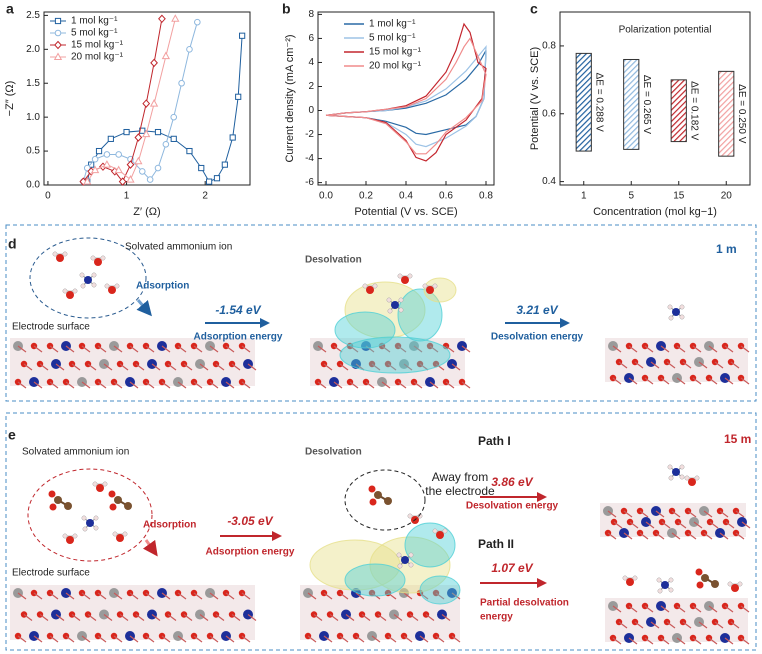  What do you see at coordinates (311, 38) in the screenshot?
I see `y-tick-label: 6` at bounding box center [311, 38].